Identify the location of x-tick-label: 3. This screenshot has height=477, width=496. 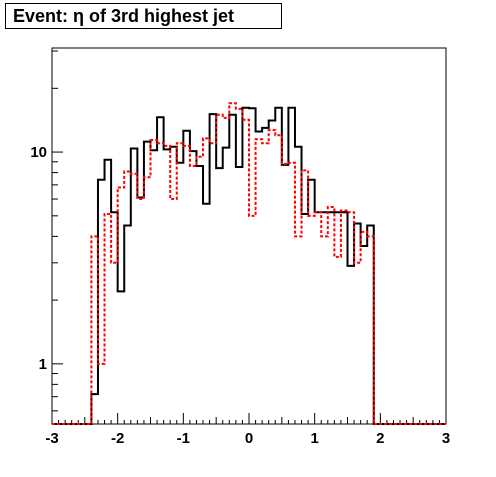
(446, 438).